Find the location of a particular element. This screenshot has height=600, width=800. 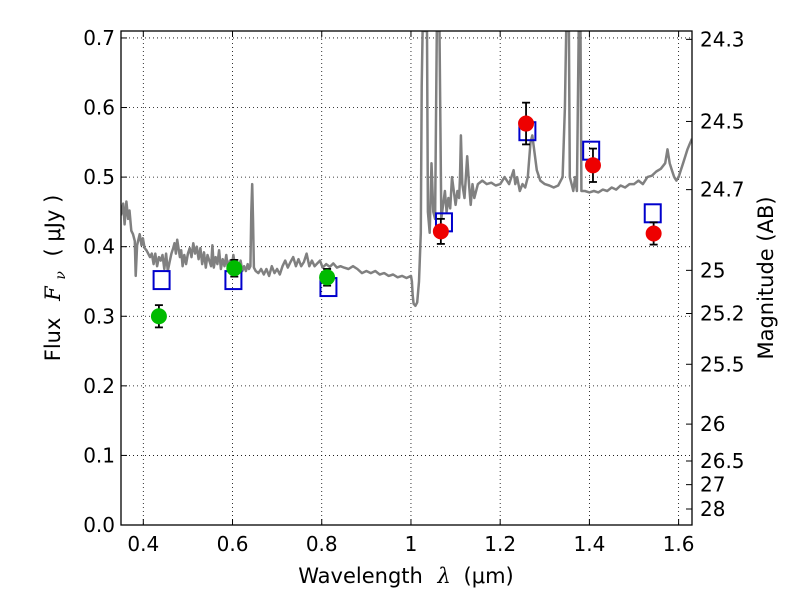

y-axis-title-subscript: ν is located at coordinates (61, 275).